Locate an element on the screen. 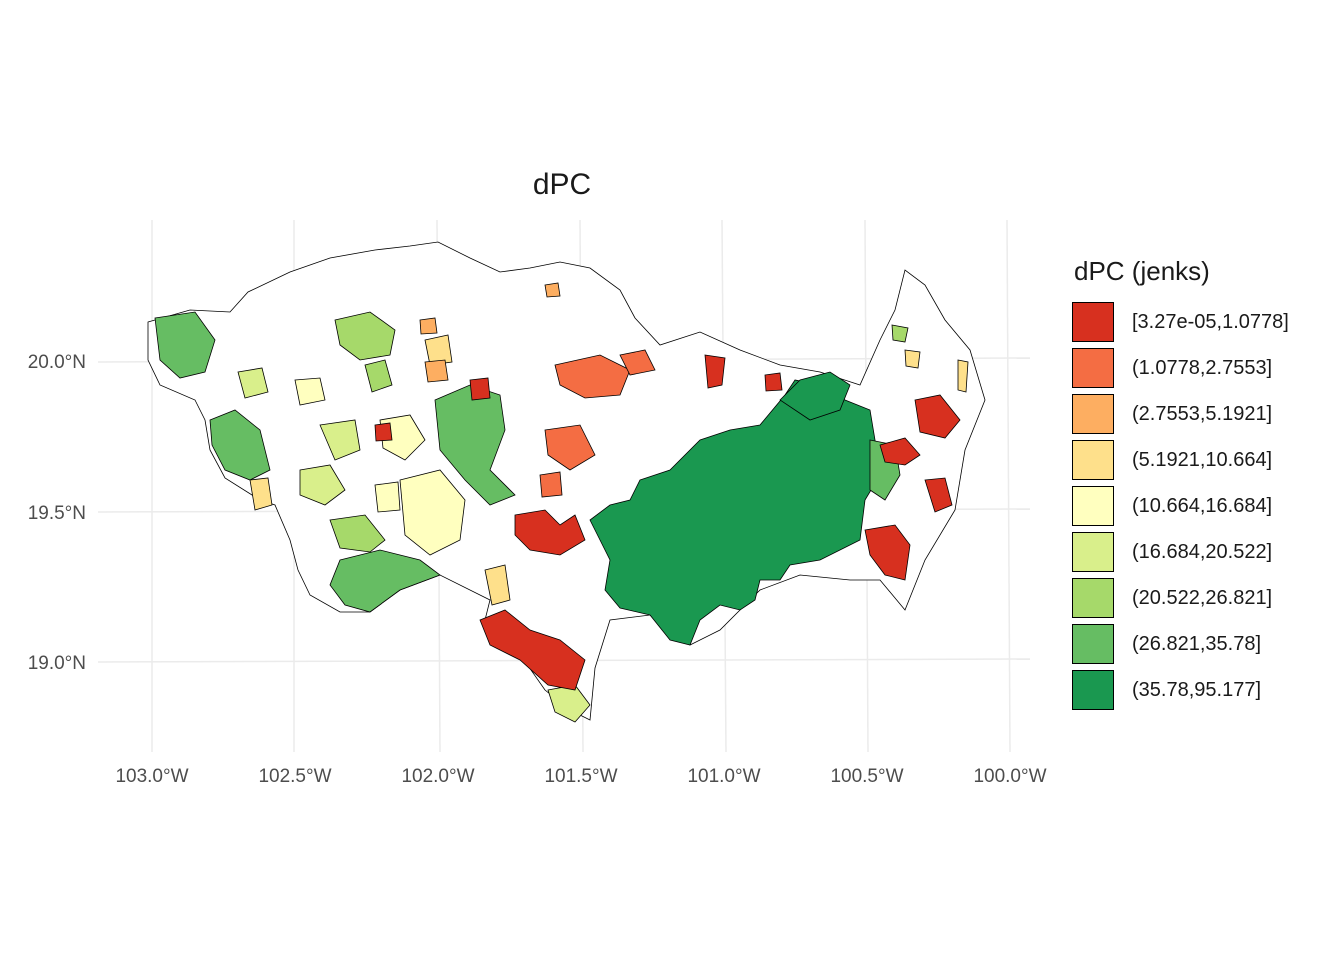 Image resolution: width=1344 pixels, height=960 pixels. y-tick-19n: 19.0°N is located at coordinates (57, 663).